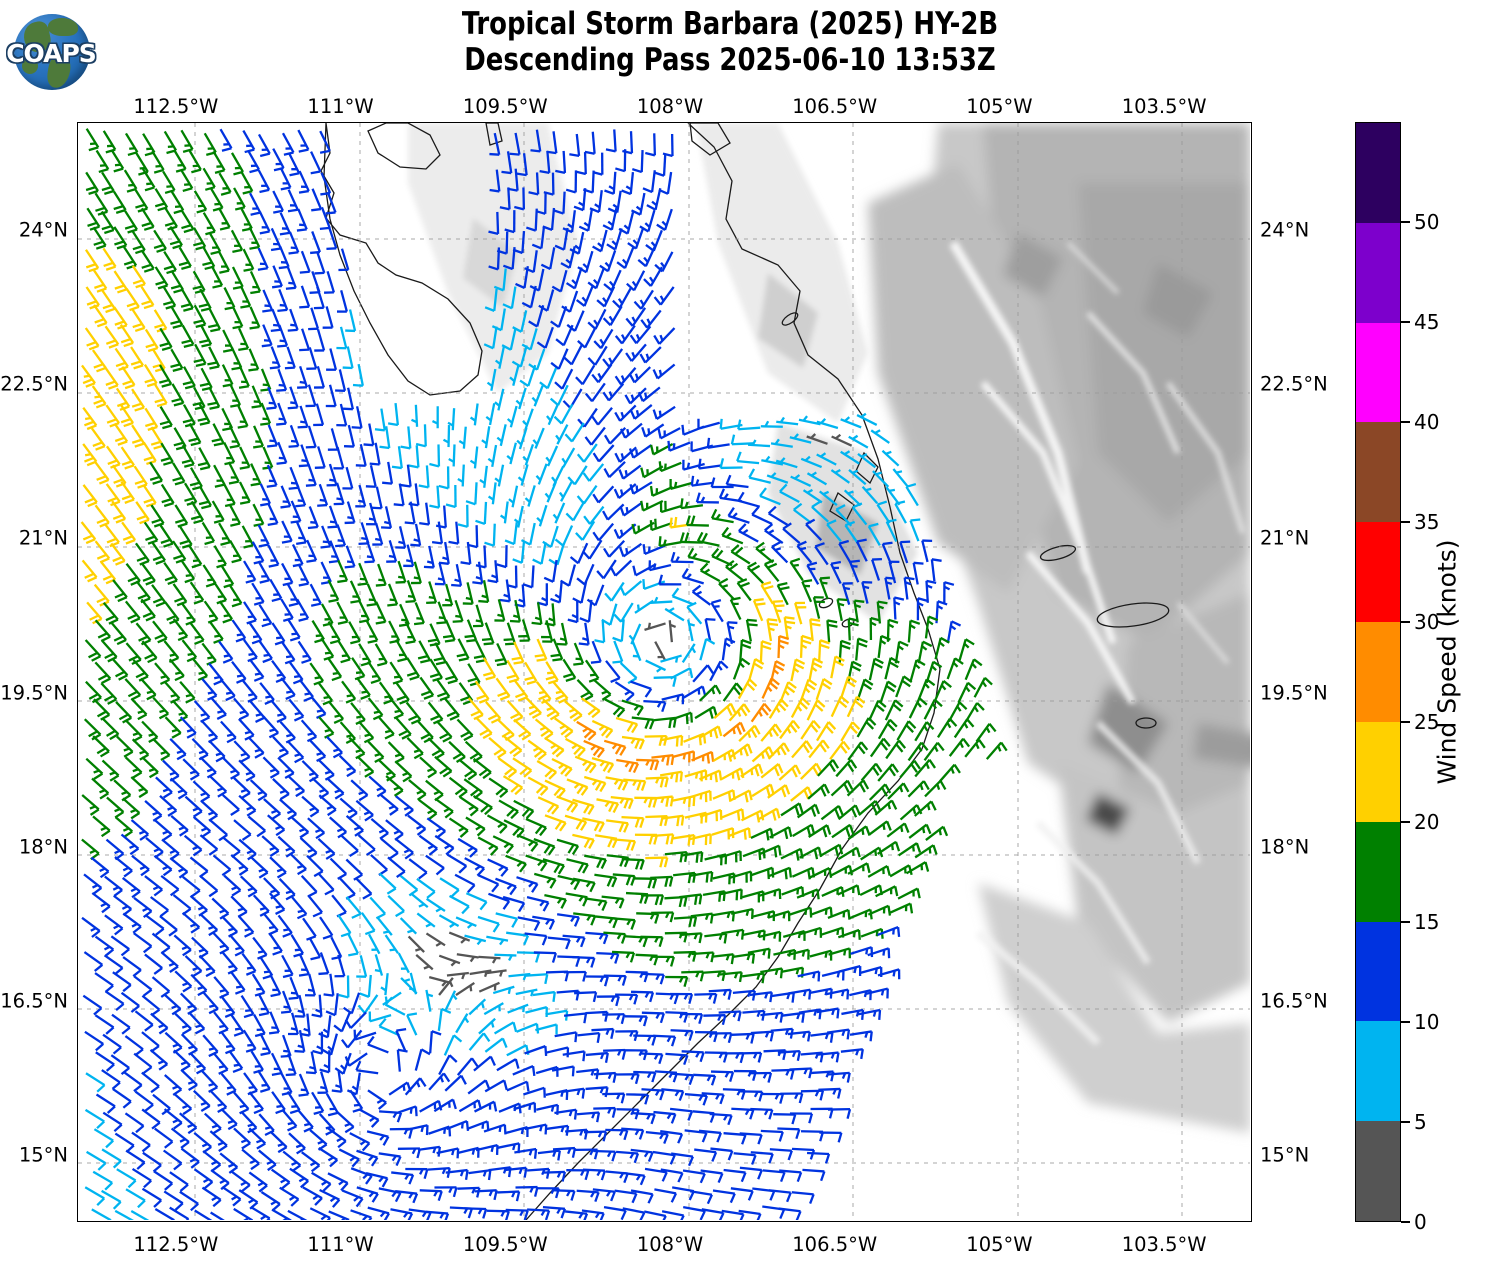 The image size is (1492, 1264). What do you see at coordinates (52, 52) in the screenshot?
I see `globe-icon` at bounding box center [52, 52].